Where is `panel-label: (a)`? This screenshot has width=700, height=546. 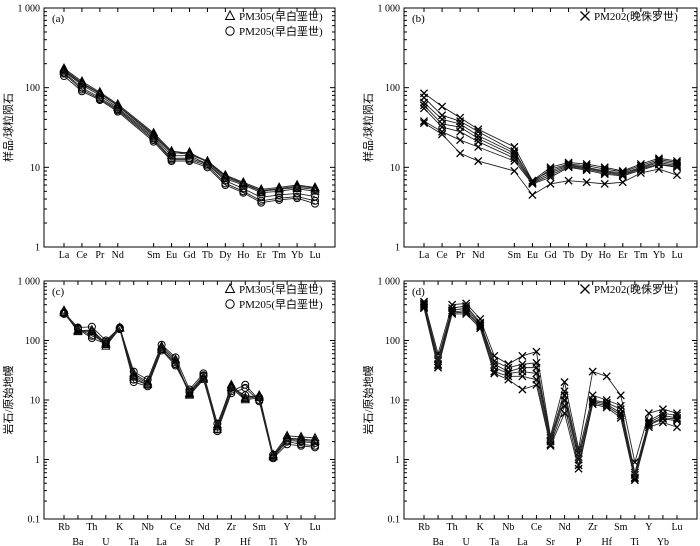
panel-label: (a) is located at coordinates (58, 19).